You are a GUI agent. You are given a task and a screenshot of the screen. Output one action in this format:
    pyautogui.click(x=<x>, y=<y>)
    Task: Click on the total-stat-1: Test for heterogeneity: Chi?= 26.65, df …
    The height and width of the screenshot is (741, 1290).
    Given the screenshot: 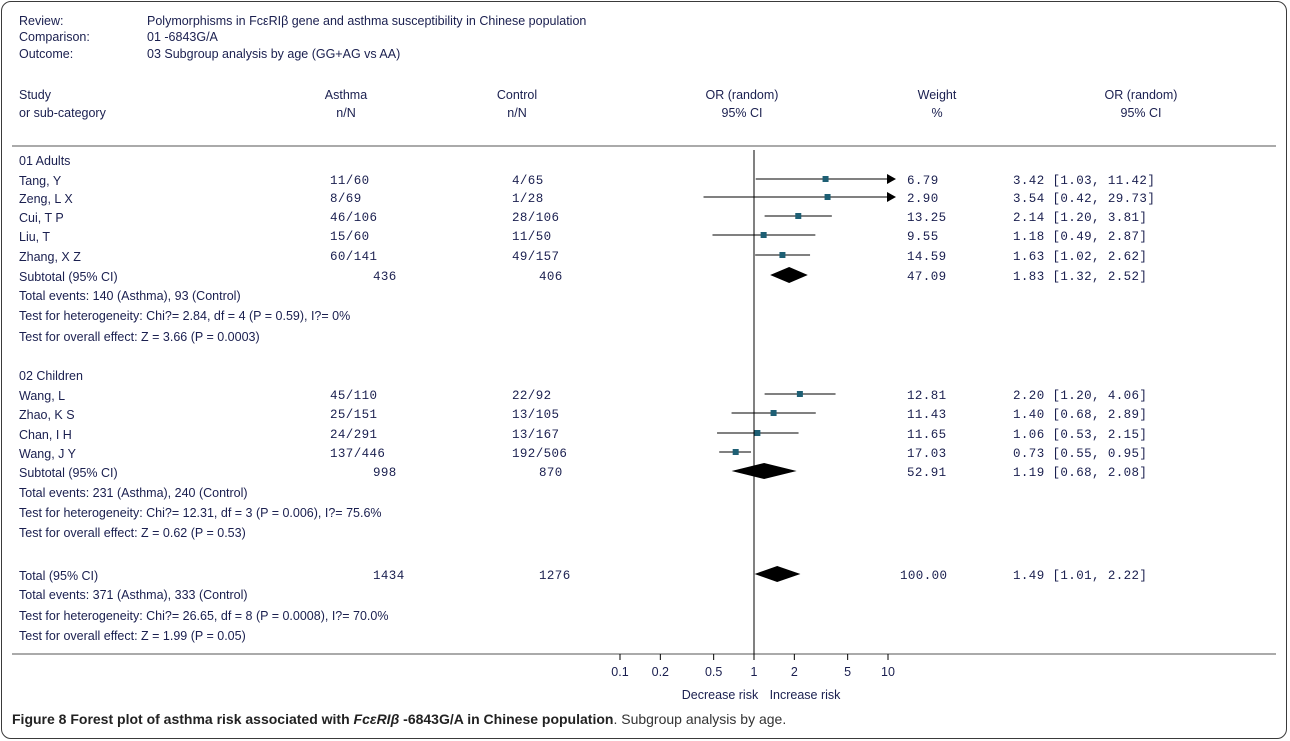 What is the action you would take?
    pyautogui.click(x=204, y=616)
    